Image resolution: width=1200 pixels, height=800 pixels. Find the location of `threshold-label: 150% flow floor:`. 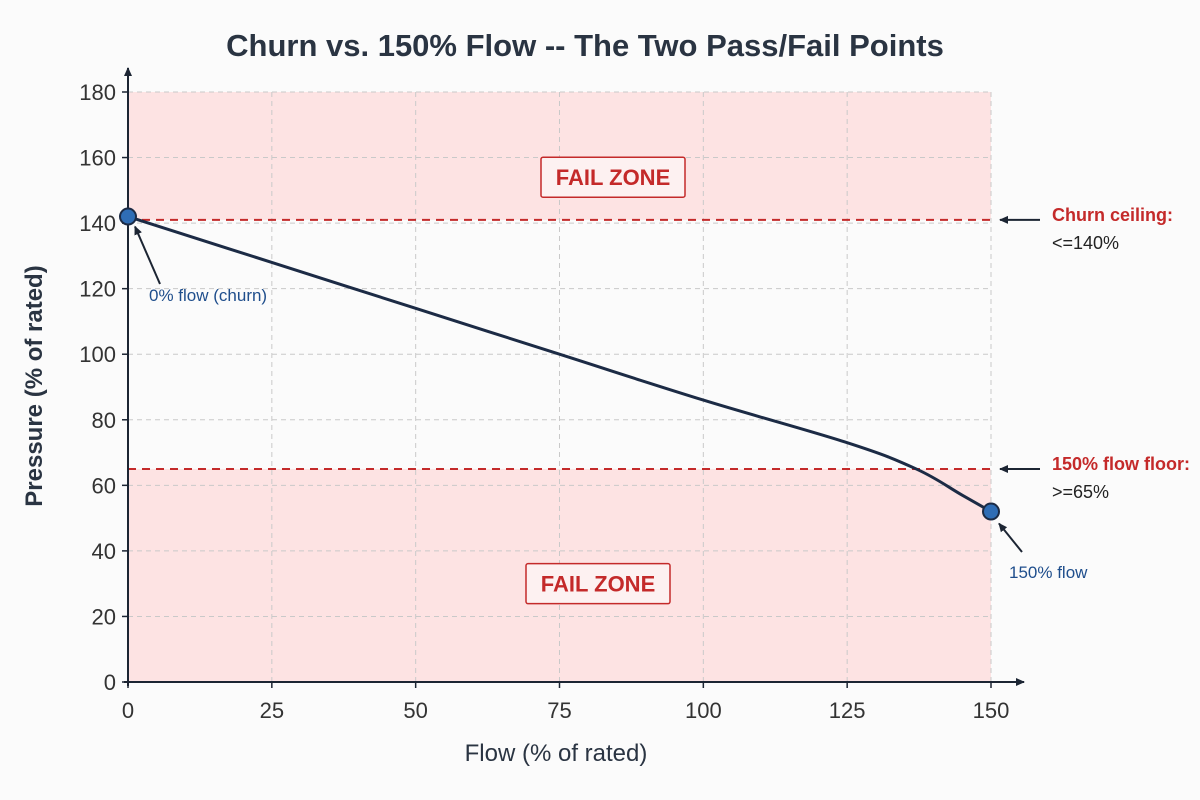

threshold-label: 150% flow floor: is located at coordinates (1121, 464).